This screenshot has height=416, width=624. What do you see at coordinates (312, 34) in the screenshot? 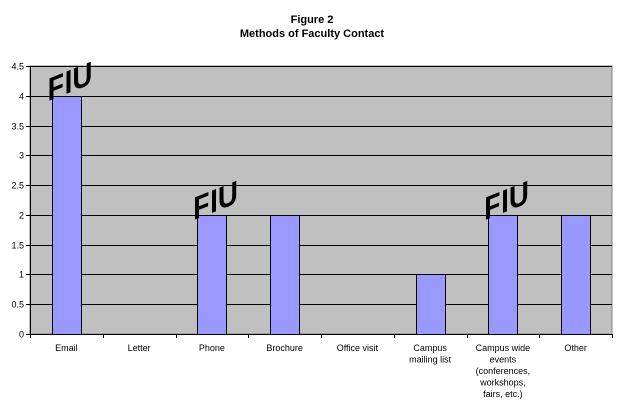
I see `chart-subtitle: Methods of Faculty Contact` at bounding box center [312, 34].